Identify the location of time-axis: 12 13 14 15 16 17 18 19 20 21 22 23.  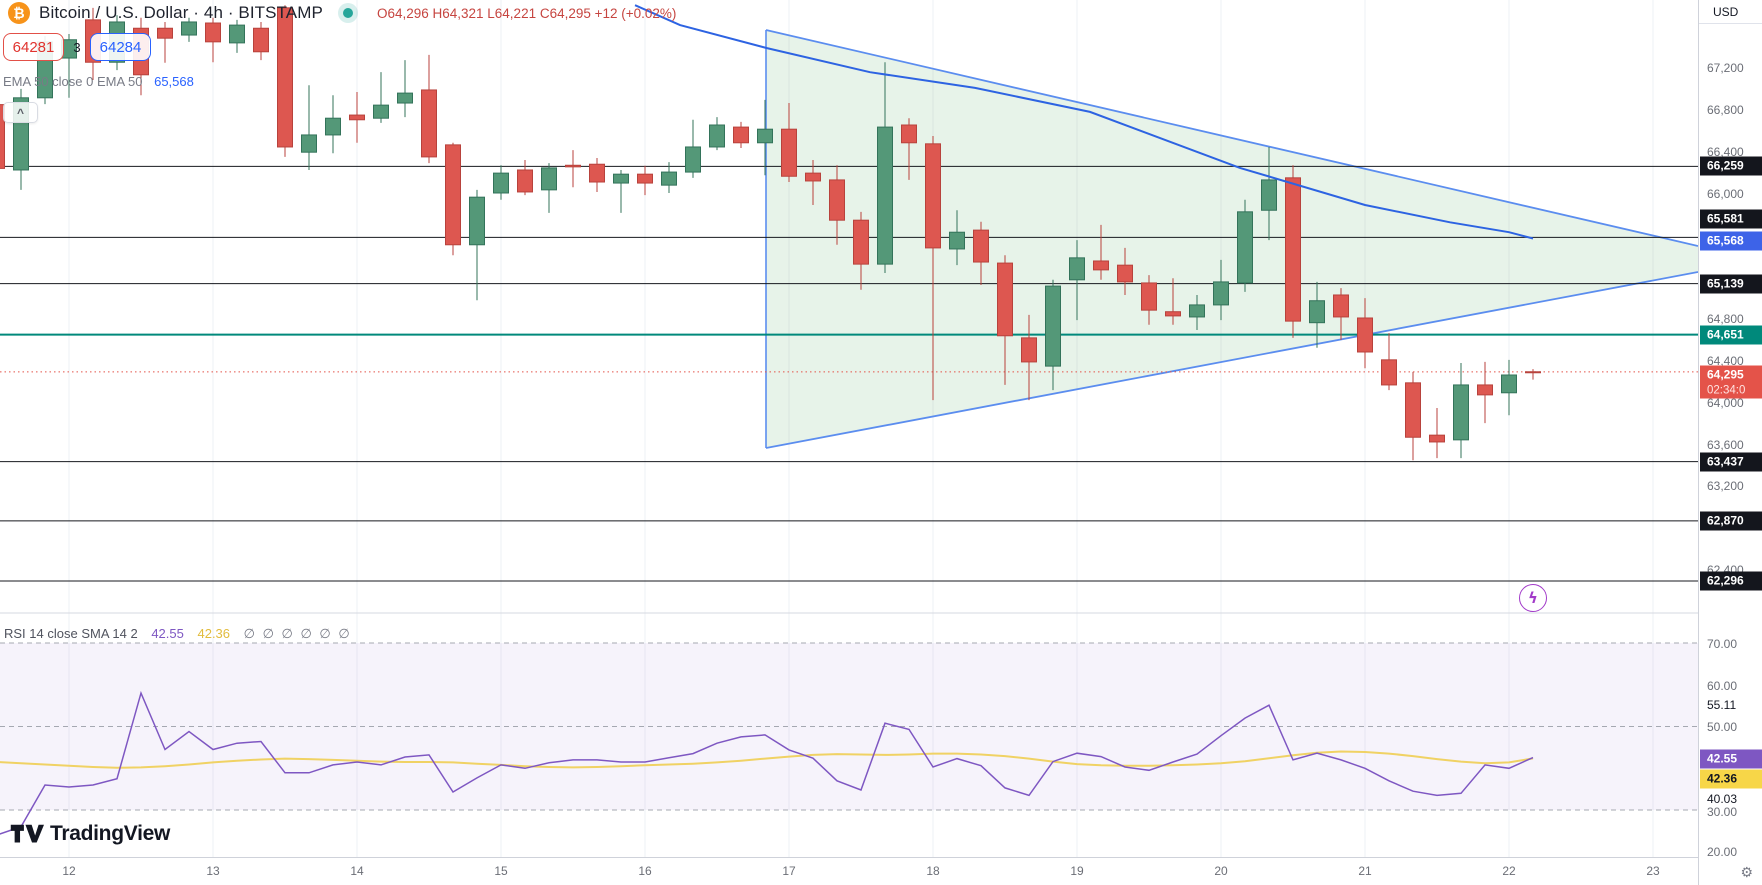
(849, 871).